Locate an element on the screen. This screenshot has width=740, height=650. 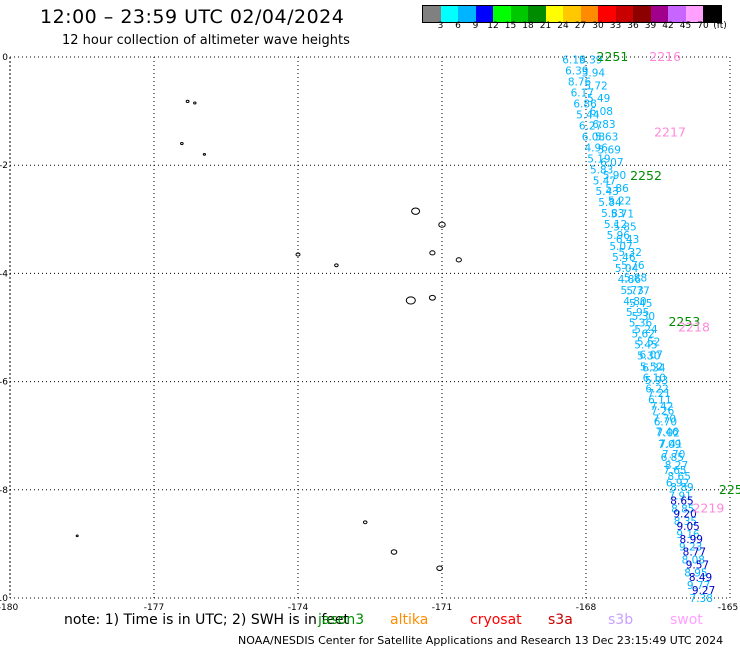
wave-height-value: 6.11 is located at coordinates (659, 400).